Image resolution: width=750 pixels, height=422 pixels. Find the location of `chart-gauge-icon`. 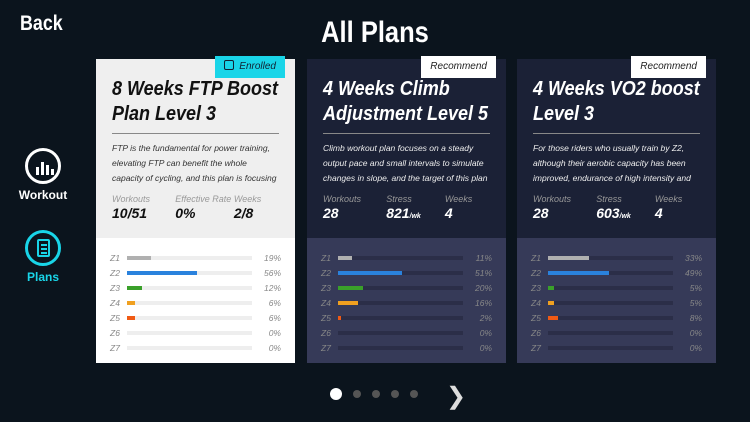

chart-gauge-icon is located at coordinates (43, 166).